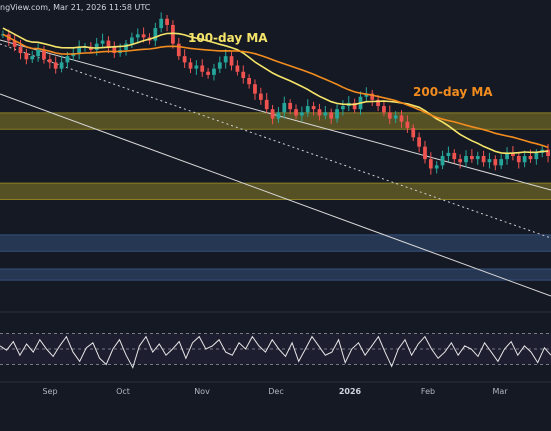  Describe the element at coordinates (350, 391) in the screenshot. I see `x-tick-label: 2026` at that location.